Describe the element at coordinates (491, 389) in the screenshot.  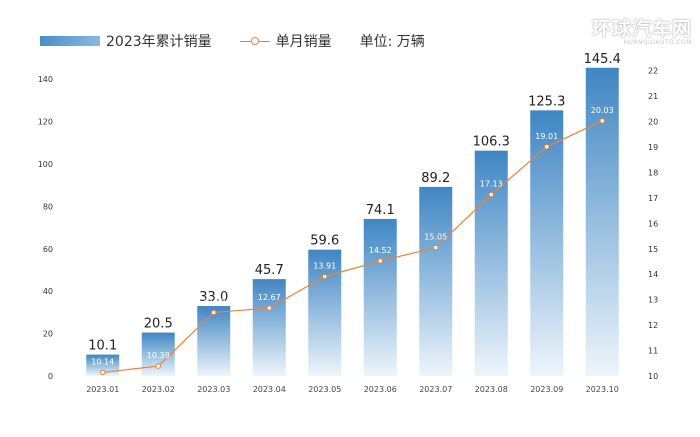
I see `x-tick-label: 2023.08` at that location.